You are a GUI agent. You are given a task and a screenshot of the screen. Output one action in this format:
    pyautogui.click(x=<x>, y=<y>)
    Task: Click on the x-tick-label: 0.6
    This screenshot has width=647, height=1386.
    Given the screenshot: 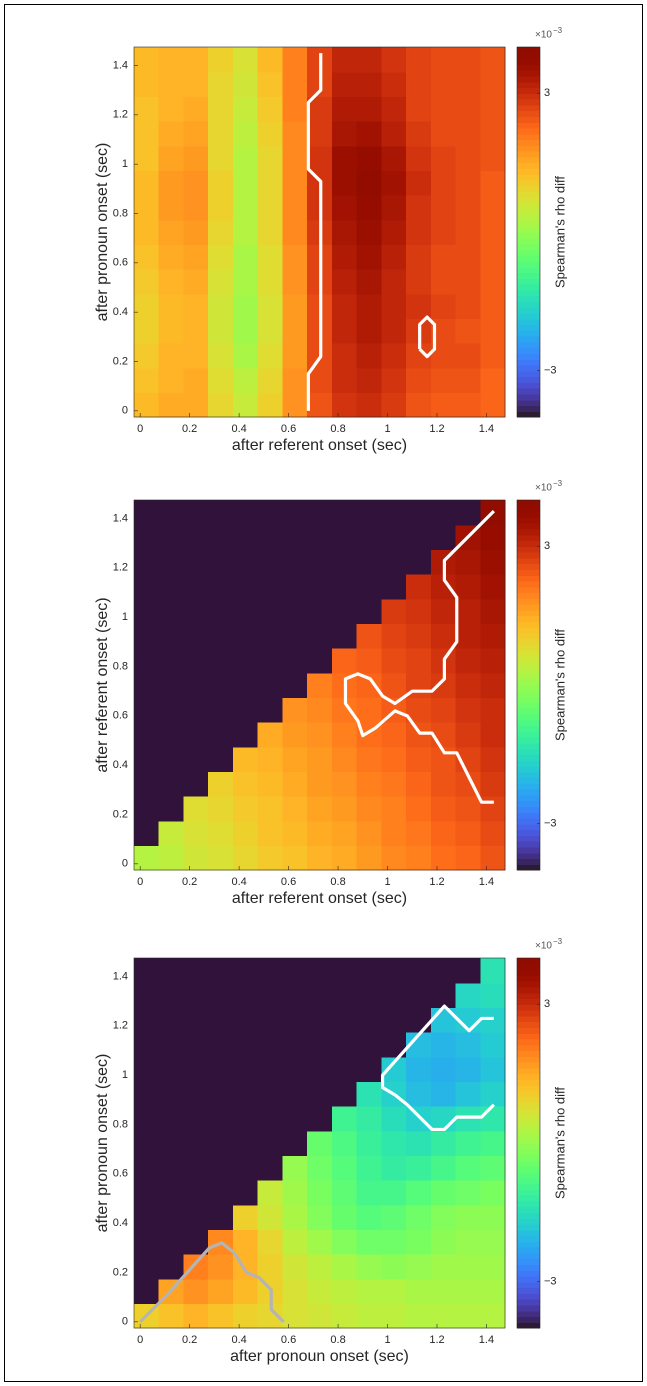 What is the action you would take?
    pyautogui.click(x=288, y=882)
    